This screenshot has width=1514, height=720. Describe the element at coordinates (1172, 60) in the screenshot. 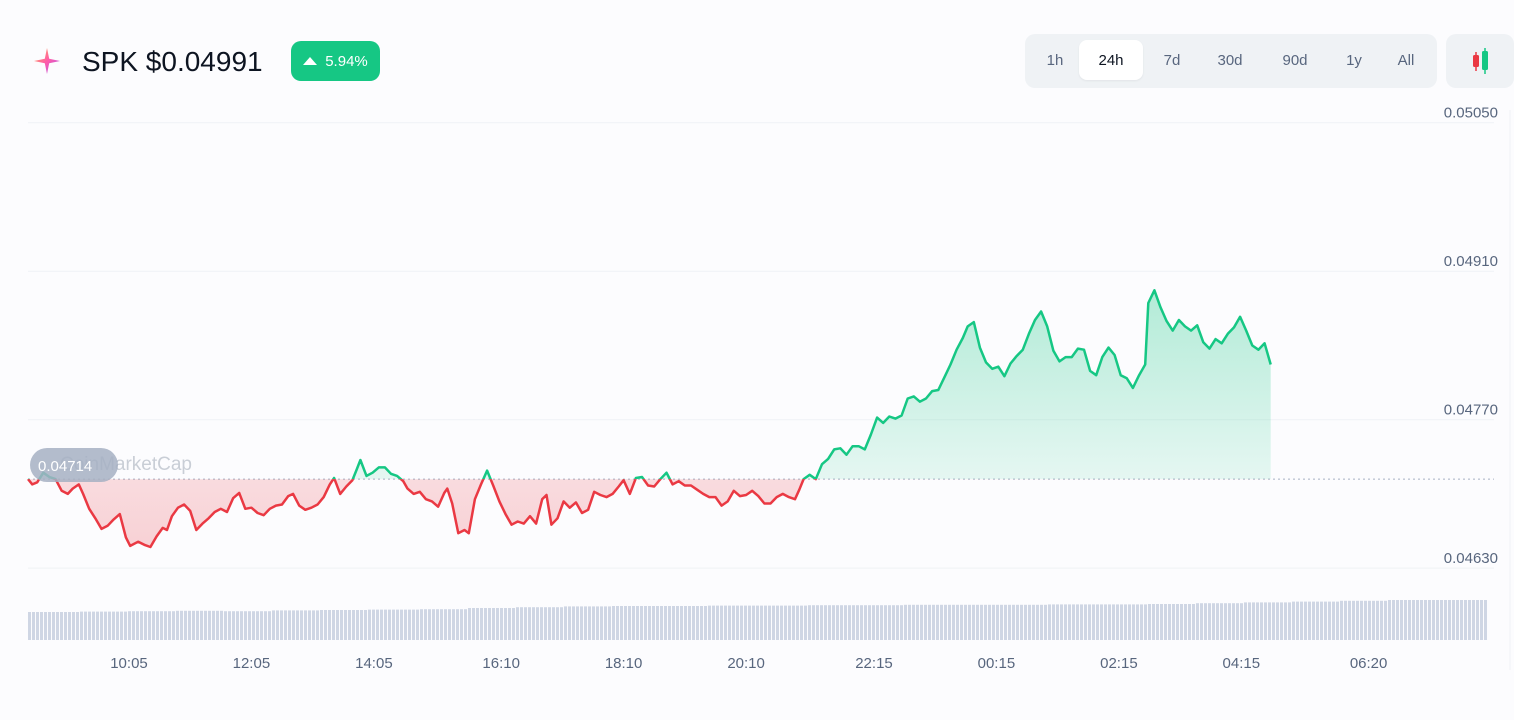

I see `range-7d-button: 7d` at that location.